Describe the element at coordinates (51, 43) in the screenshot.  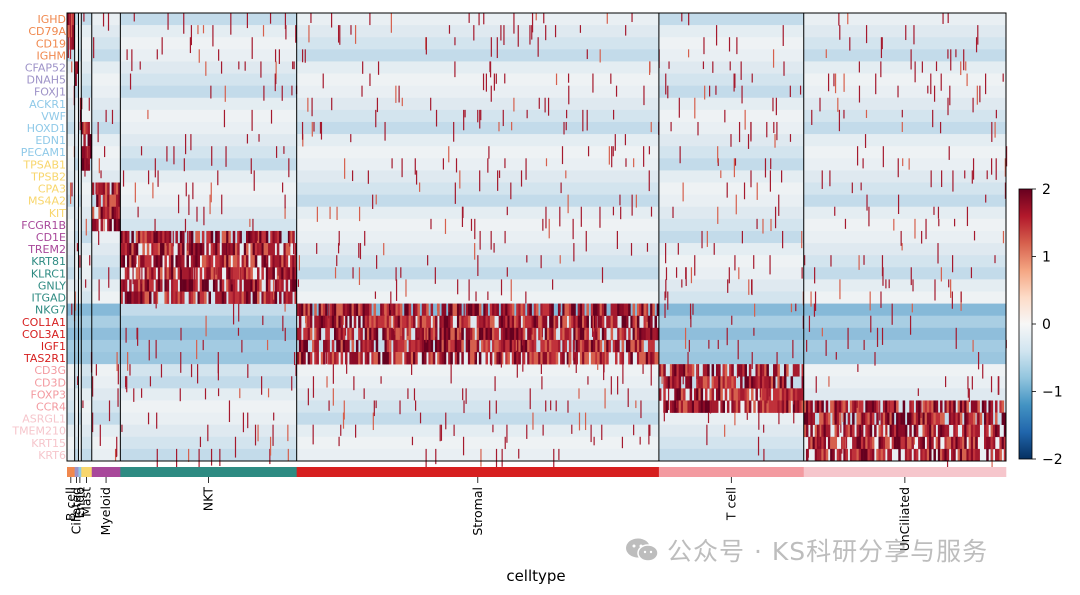
I see `gene-label-cd19: CD19` at that location.